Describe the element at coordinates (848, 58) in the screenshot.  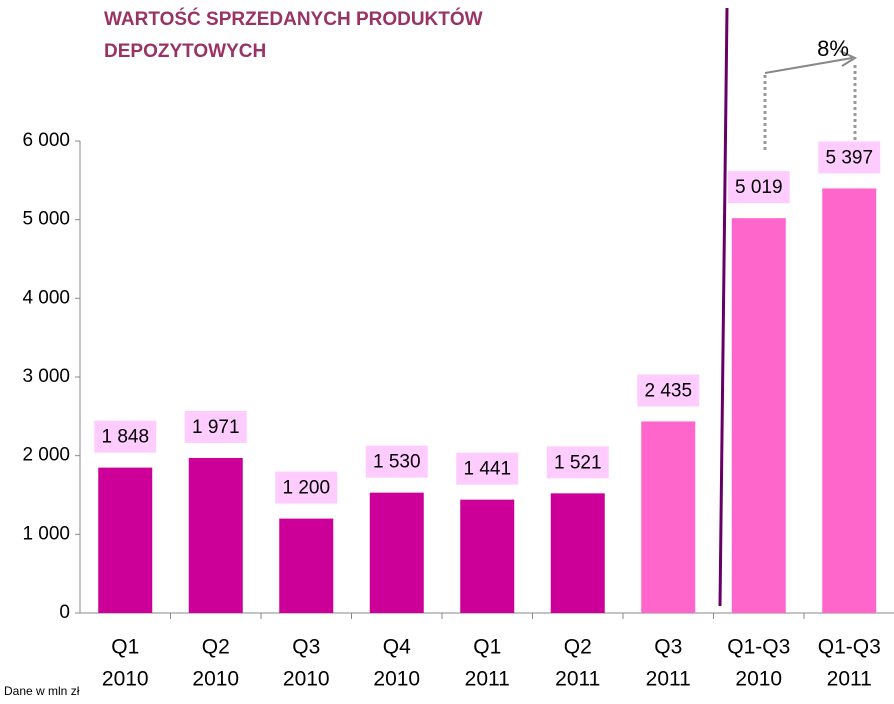
I see `arrow-head` at that location.